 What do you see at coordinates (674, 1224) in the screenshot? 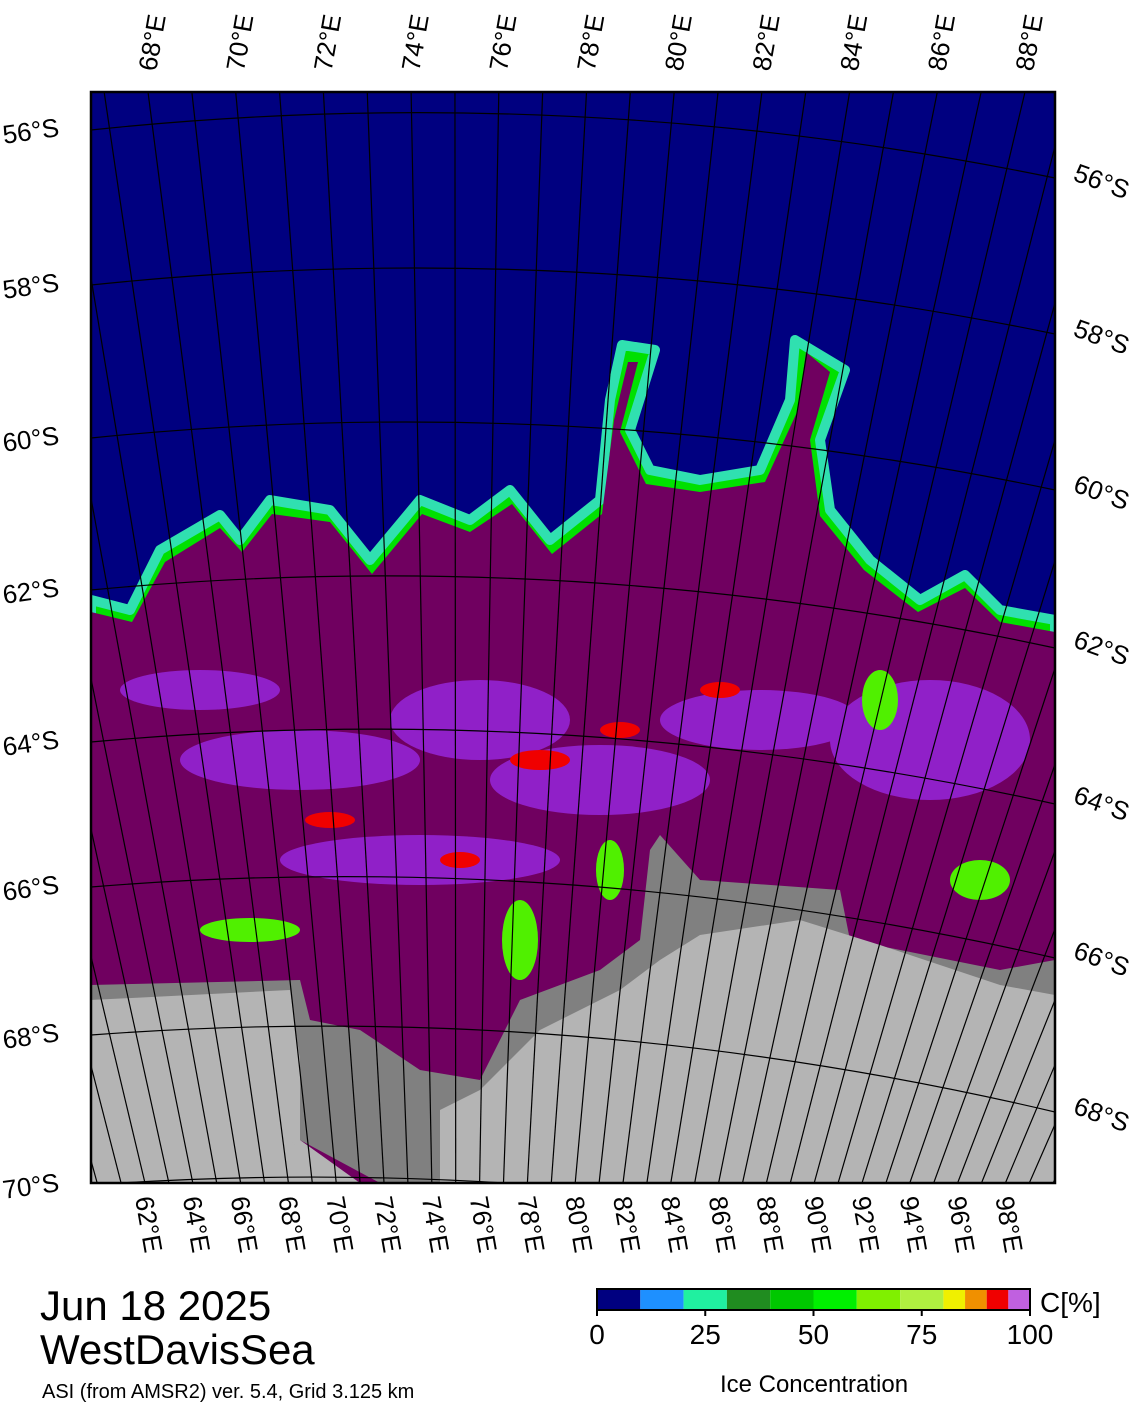
I see `bottom-lon-label: 84°E` at bounding box center [674, 1224].